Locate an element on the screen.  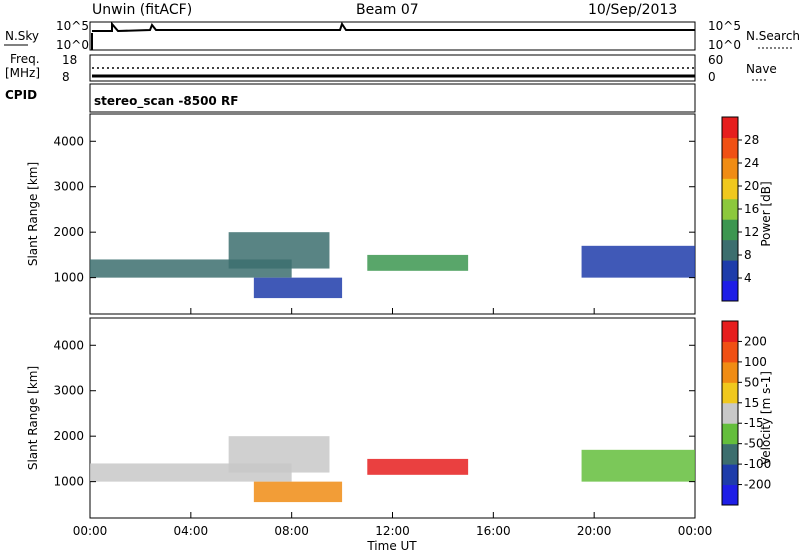
nsearch-tick-bottom: 10^0 is located at coordinates (724, 45).